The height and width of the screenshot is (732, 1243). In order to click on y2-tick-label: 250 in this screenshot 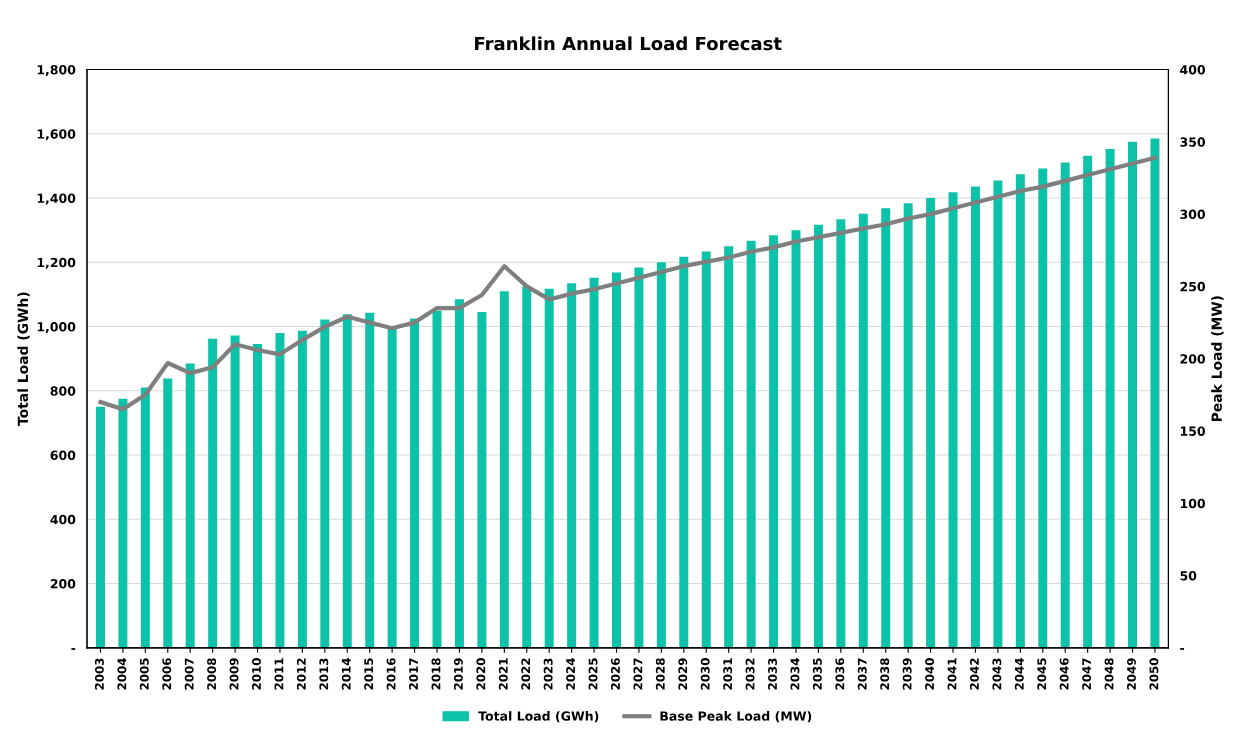, I will do `click(1193, 286)`.